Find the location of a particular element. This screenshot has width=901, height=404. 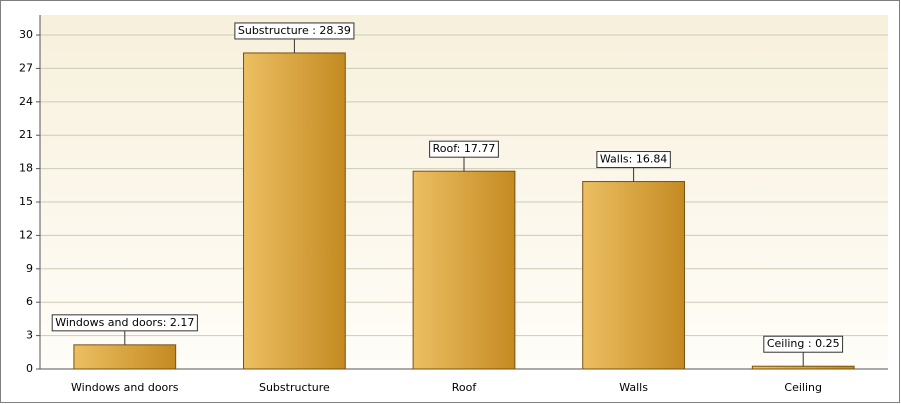

y-tick-label: 18 is located at coordinates (26, 168).